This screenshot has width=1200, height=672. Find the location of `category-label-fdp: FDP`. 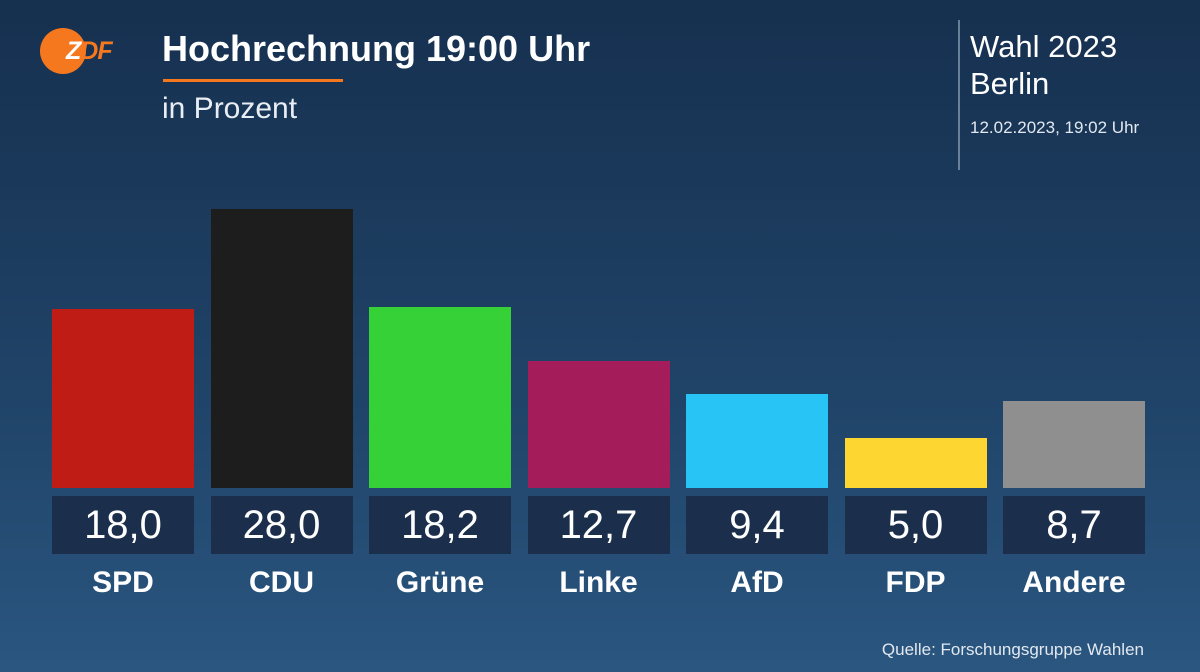

category-label-fdp: FDP is located at coordinates (915, 582).